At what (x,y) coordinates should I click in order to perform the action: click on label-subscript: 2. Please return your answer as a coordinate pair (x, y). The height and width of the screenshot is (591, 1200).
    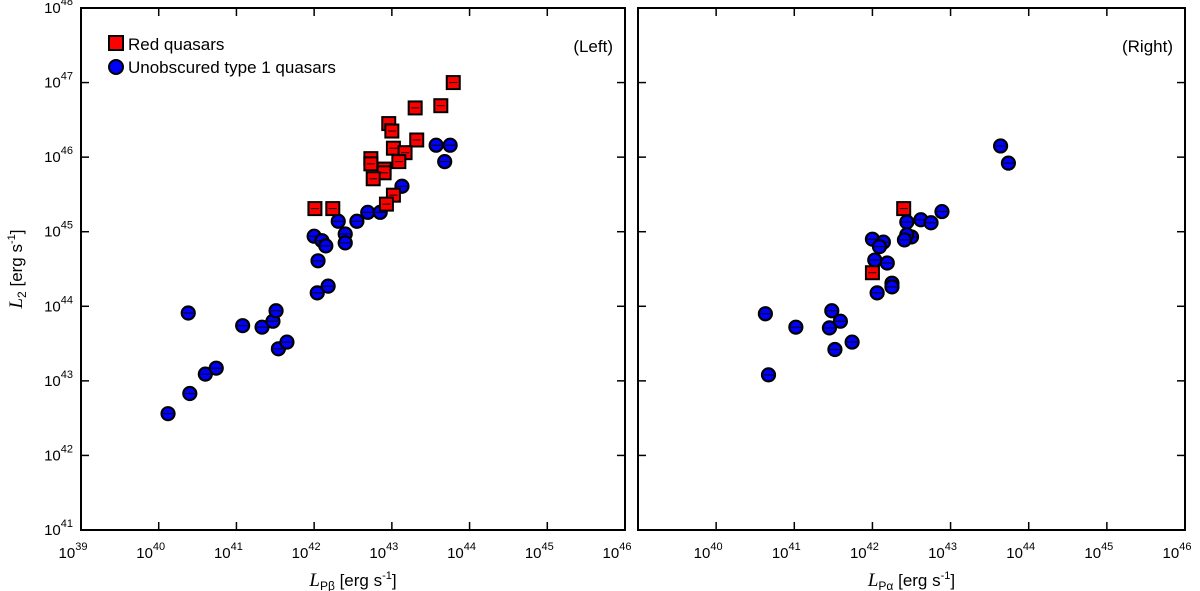
    Looking at the image, I should click on (22, 294).